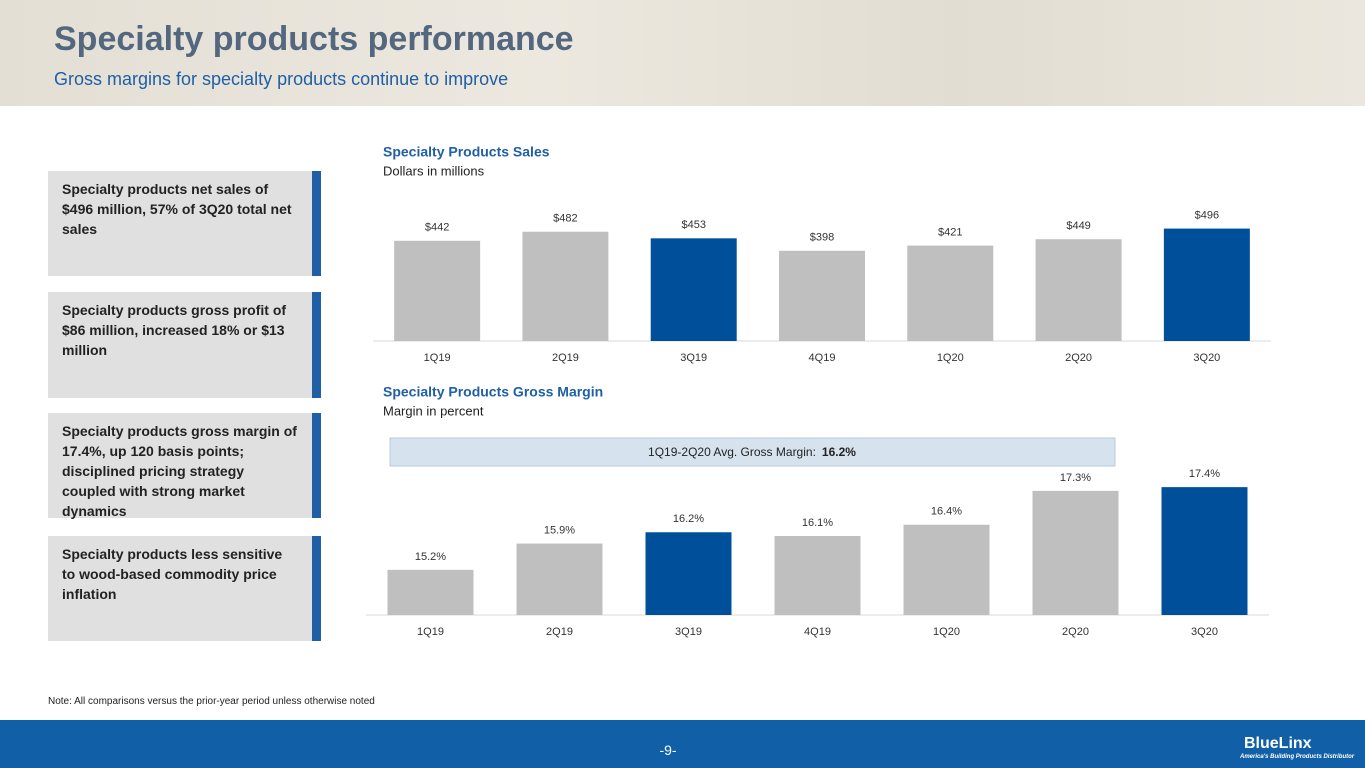 The height and width of the screenshot is (768, 1365). What do you see at coordinates (433, 410) in the screenshot?
I see `chart-subtitle: Margin in percent` at bounding box center [433, 410].